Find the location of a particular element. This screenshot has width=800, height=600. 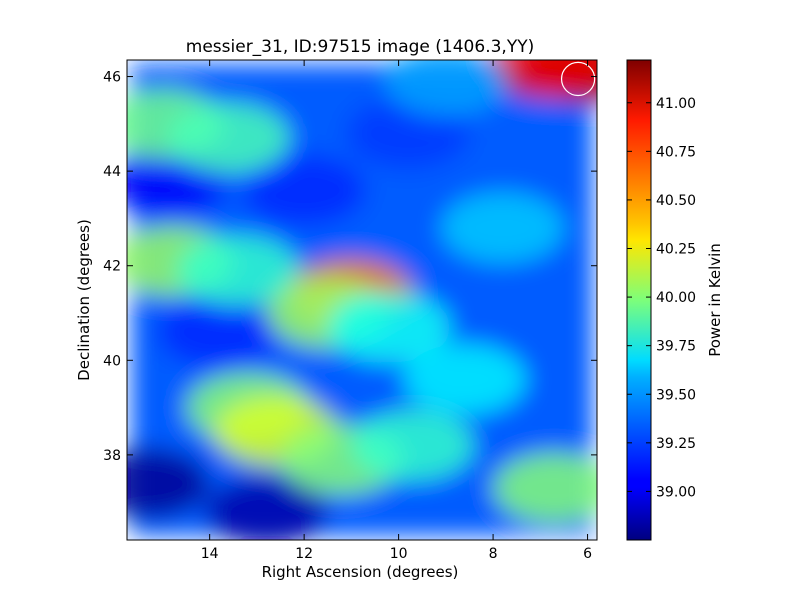

x-tick-label: 6 is located at coordinates (587, 554).